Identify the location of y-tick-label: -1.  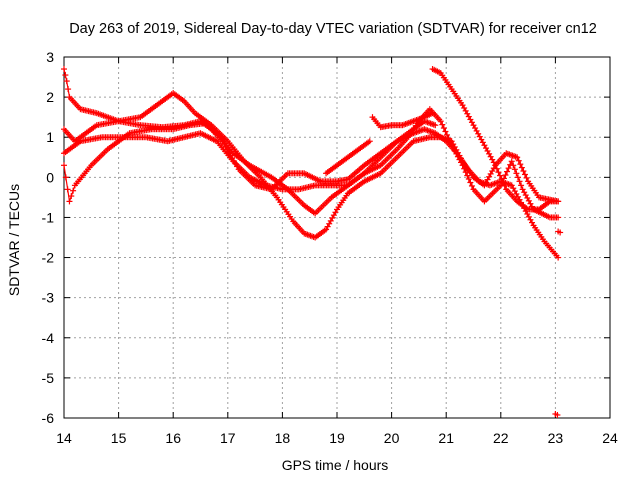
(48, 217).